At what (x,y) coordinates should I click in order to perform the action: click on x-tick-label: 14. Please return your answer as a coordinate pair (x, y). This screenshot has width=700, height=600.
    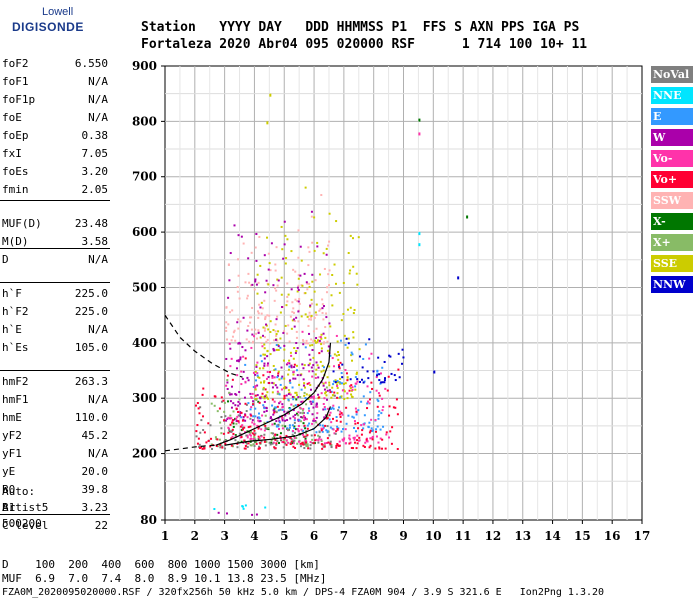
    Looking at the image, I should click on (552, 536).